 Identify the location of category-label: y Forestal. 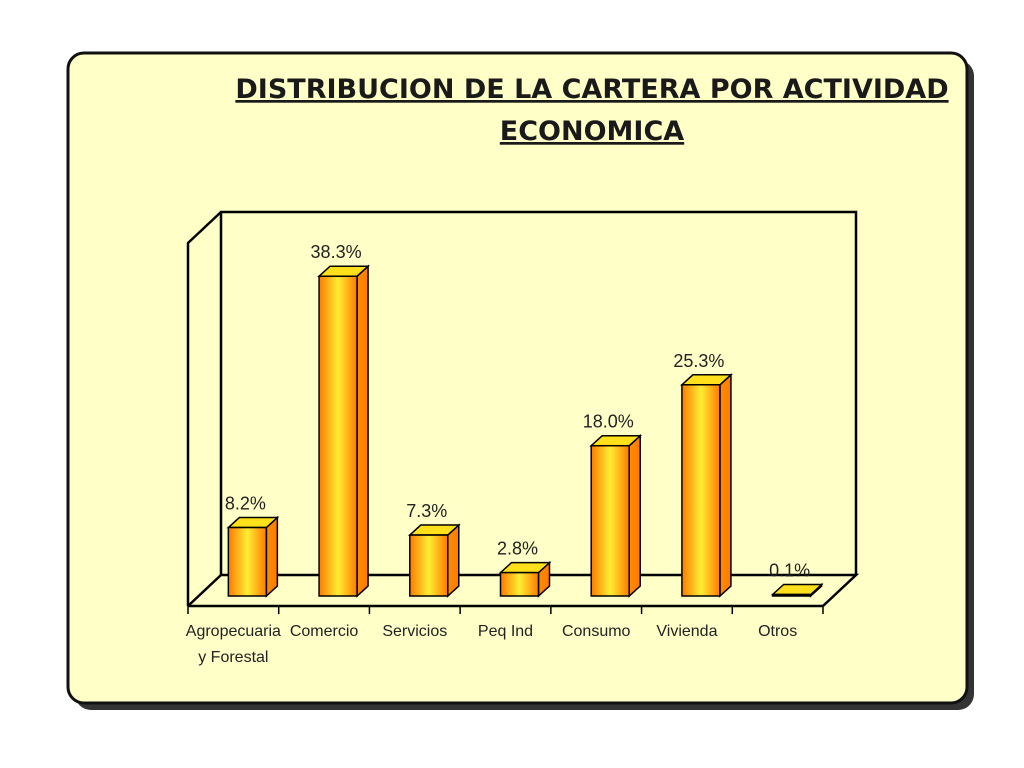
(233, 657).